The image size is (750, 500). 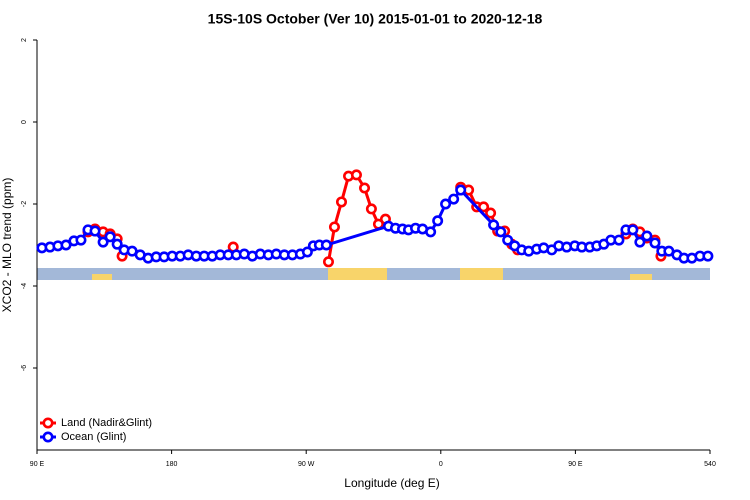 I want to click on y-tick-label: -2, so click(x=24, y=204).